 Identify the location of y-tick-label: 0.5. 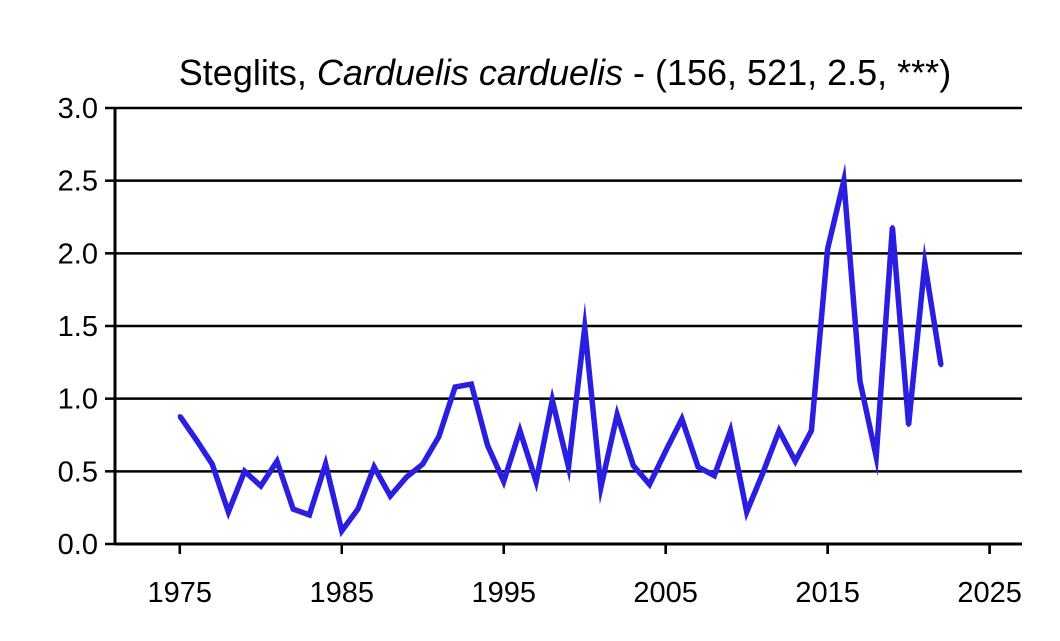
(78, 472).